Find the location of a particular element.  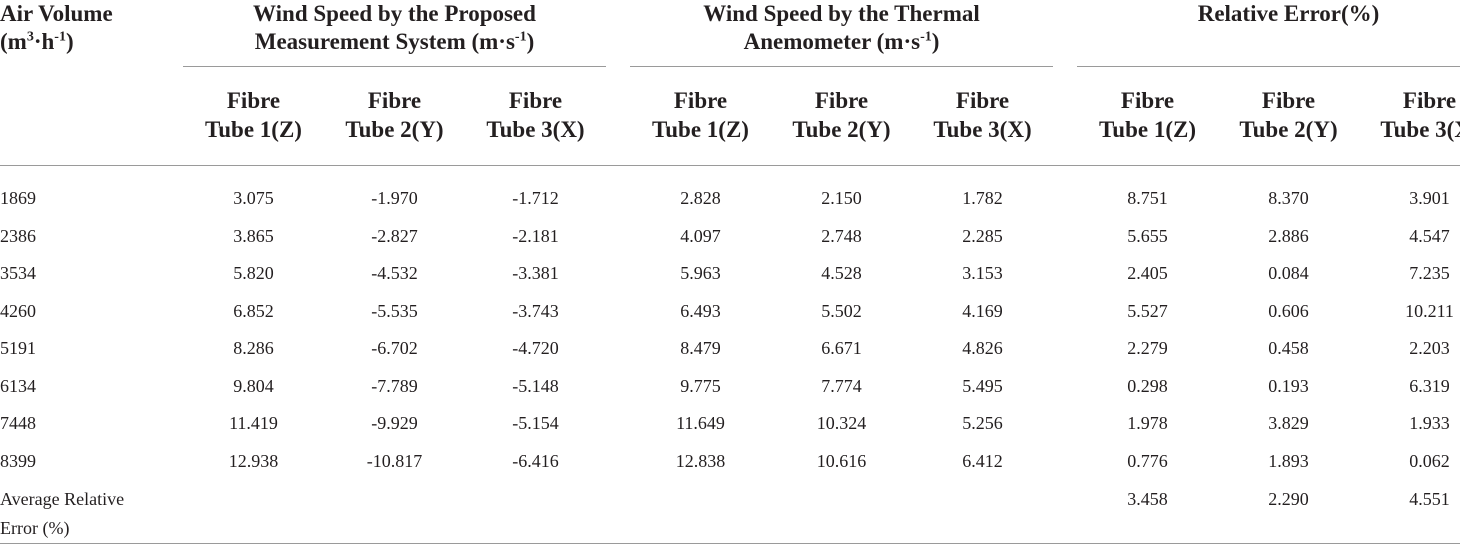

group-relative-error-label: Relative Error(%) is located at coordinates (1288, 13).